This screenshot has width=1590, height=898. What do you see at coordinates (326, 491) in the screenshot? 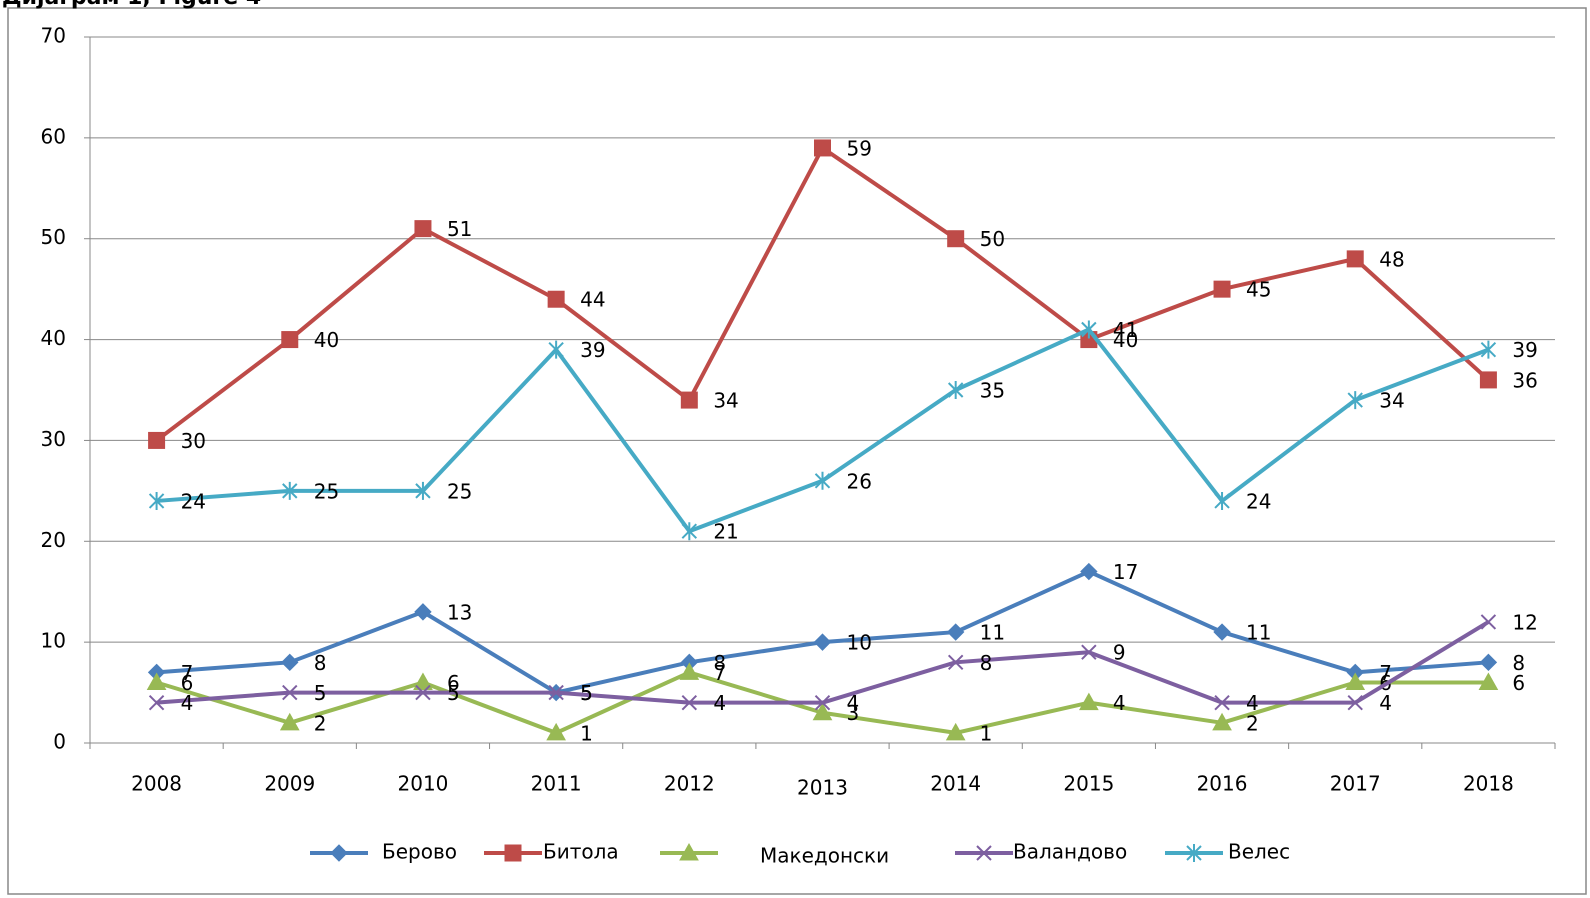
I see `data-label: 25` at bounding box center [326, 491].